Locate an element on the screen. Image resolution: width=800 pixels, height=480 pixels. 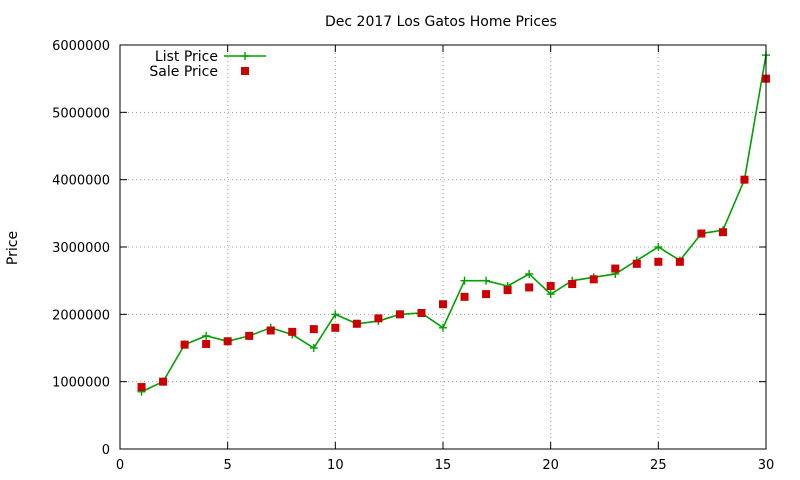
y-tick-label: 6000000 is located at coordinates (81, 46).